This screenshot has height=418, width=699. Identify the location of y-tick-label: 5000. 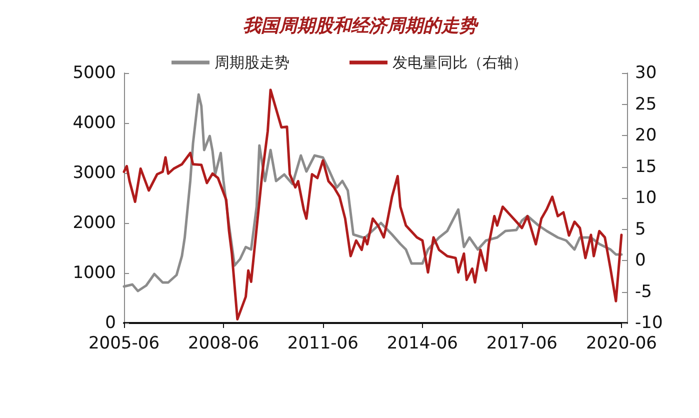
(94, 73).